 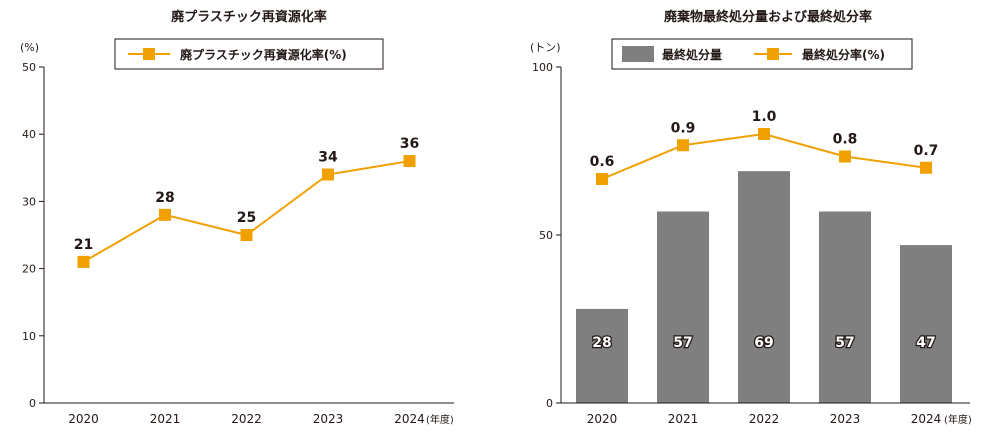 What do you see at coordinates (328, 419) in the screenshot?
I see `chart-left-x-tick-label: 2023` at bounding box center [328, 419].